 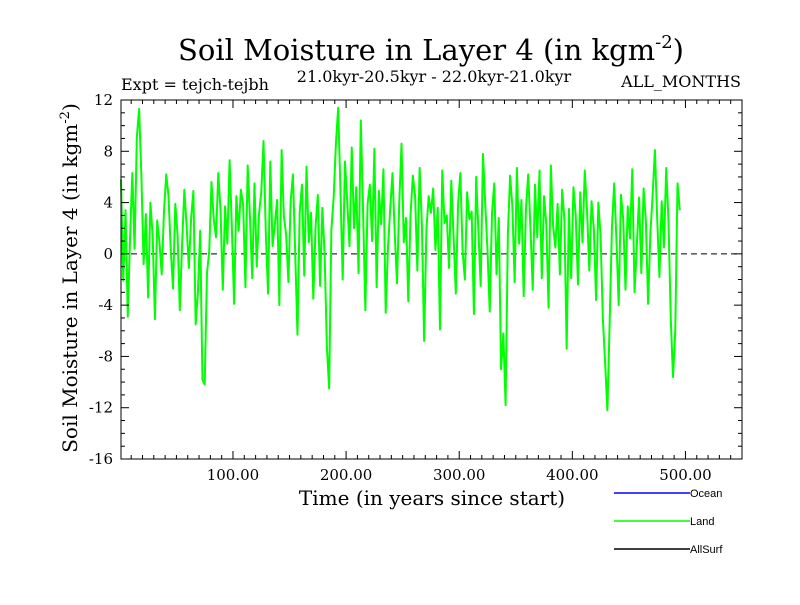 I want to click on y-axis-label: Soil Moisture in Layer 4 (in kgm-2), so click(x=70, y=278).